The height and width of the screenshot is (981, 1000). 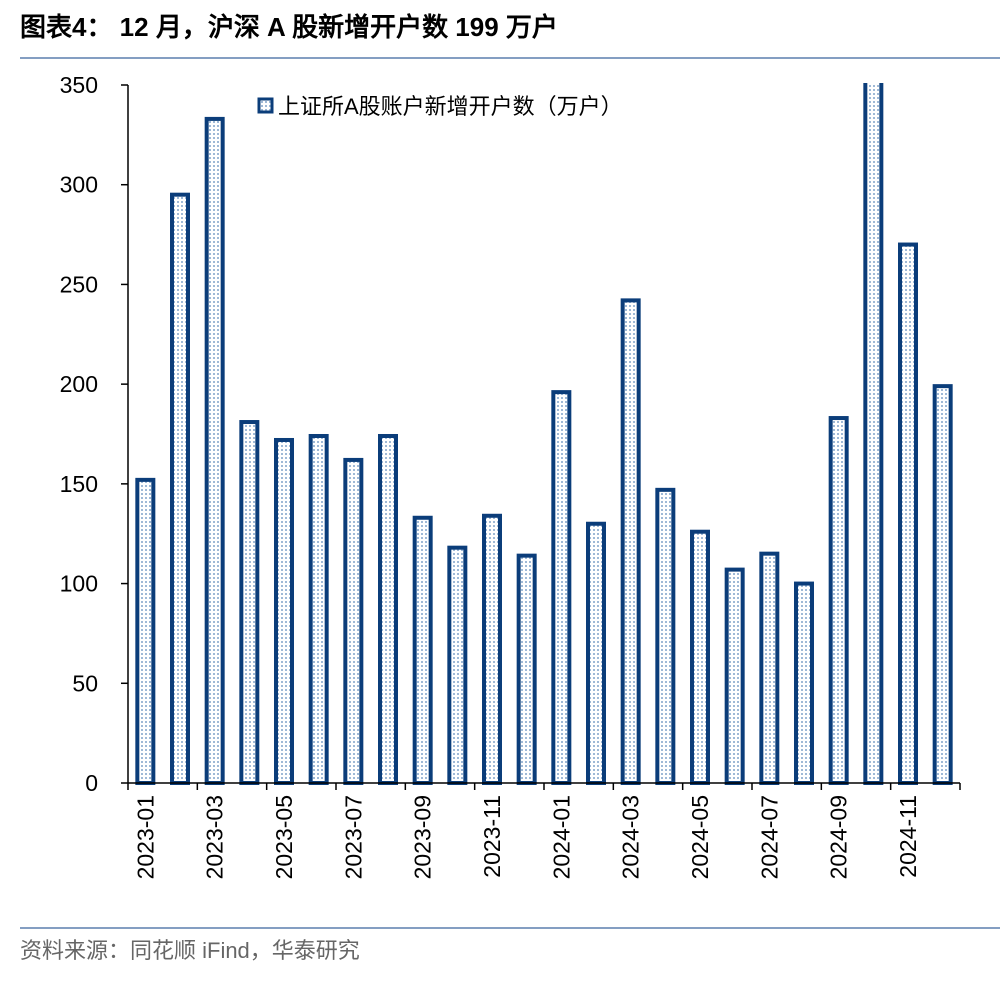 What do you see at coordinates (265, 105) in the screenshot?
I see `legend-swatch` at bounding box center [265, 105].